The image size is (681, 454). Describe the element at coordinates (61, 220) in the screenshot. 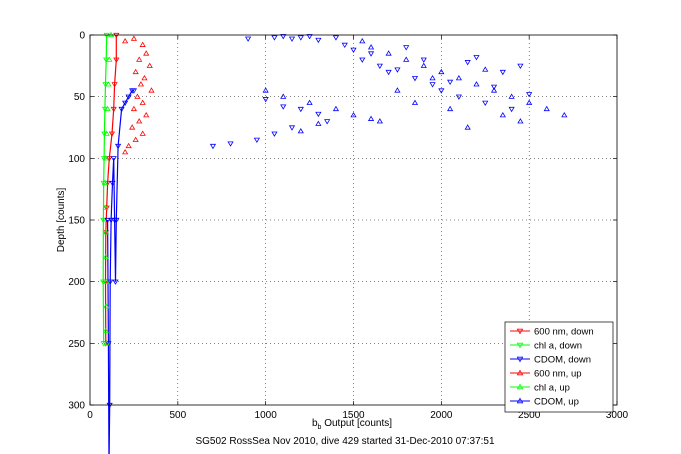

I see `y-axis-label: Depth [counts]` at that location.